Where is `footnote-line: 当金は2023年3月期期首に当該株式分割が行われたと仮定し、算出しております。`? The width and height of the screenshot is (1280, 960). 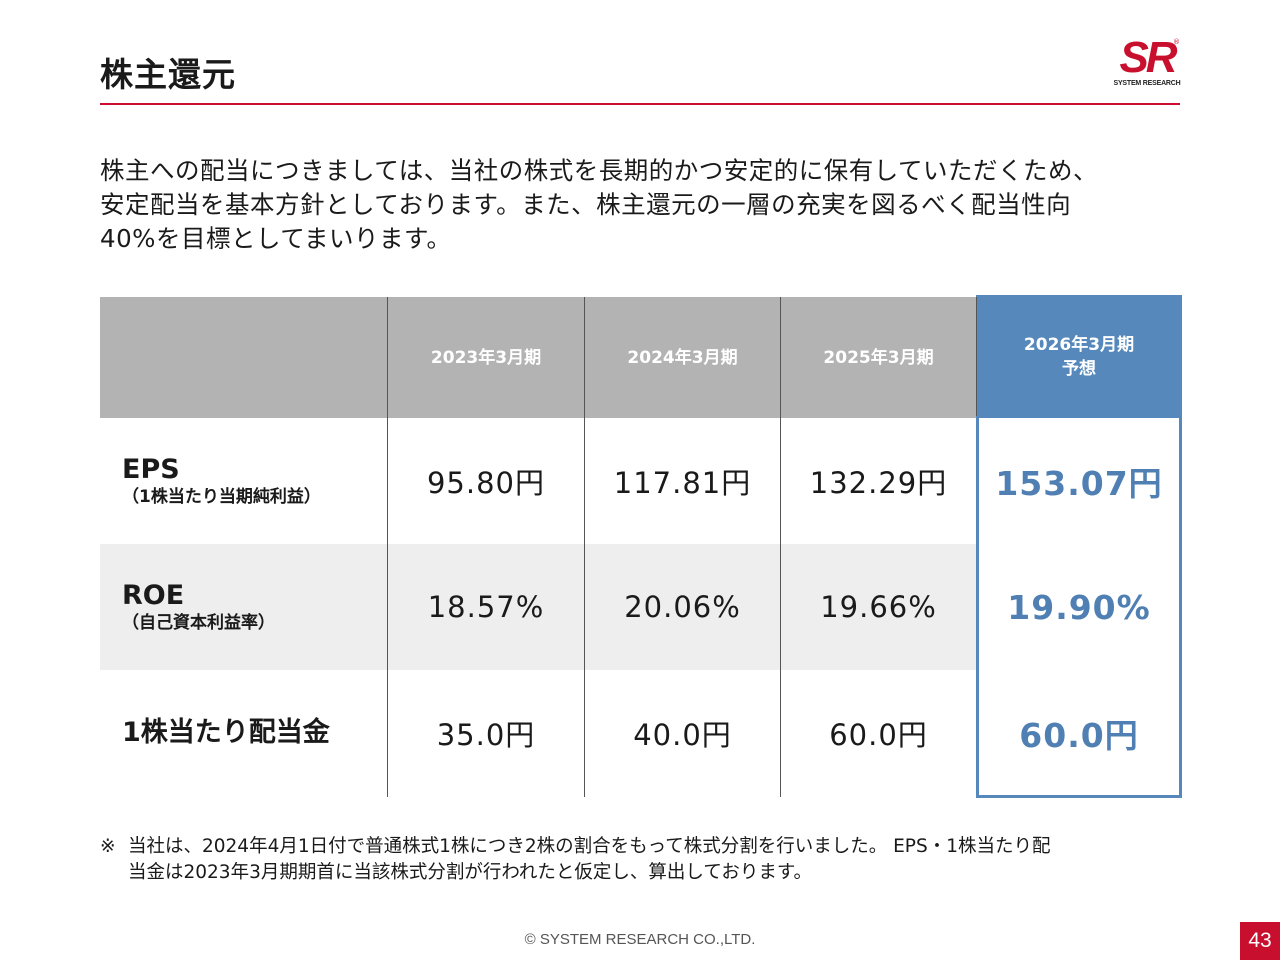
footnote-line: 当金は2023年3月期期首に当該株式分割が行われたと仮定し、算出しております。 is located at coordinates (470, 872).